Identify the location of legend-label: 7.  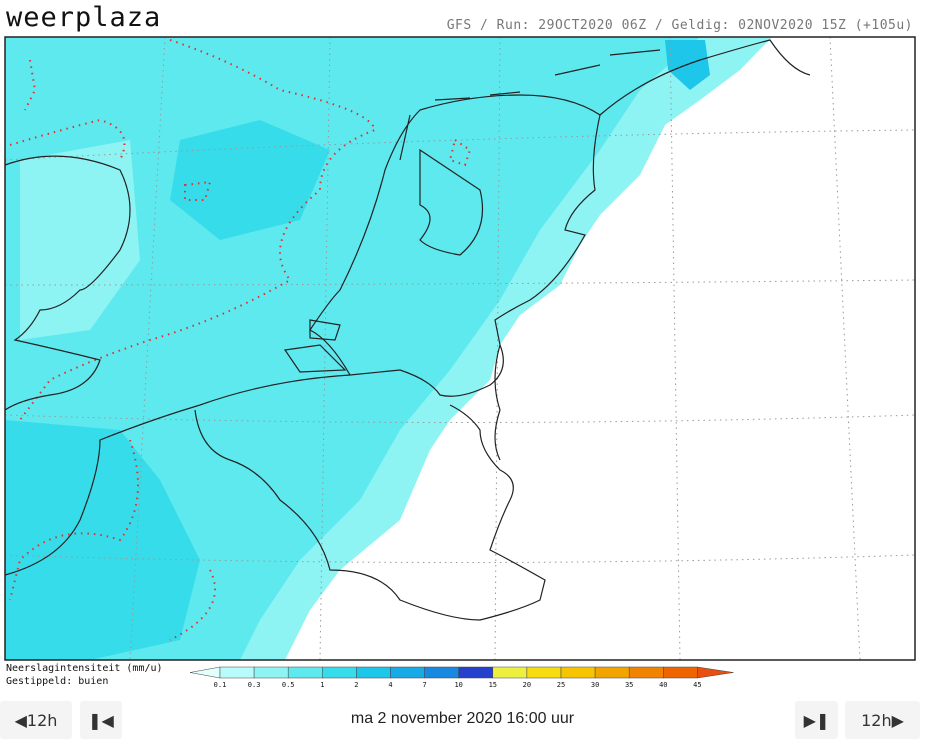
(424, 685).